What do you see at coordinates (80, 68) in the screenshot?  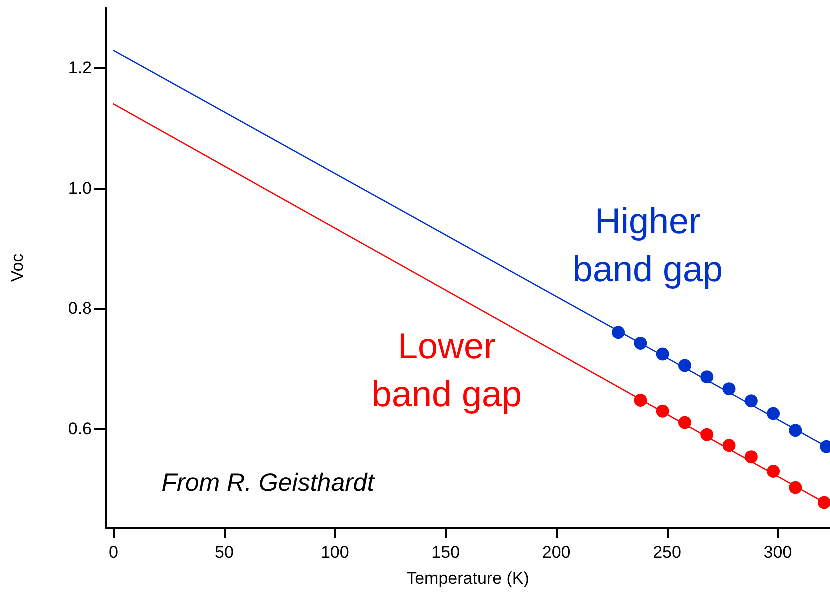 I see `y-tick-label: 1.2` at bounding box center [80, 68].